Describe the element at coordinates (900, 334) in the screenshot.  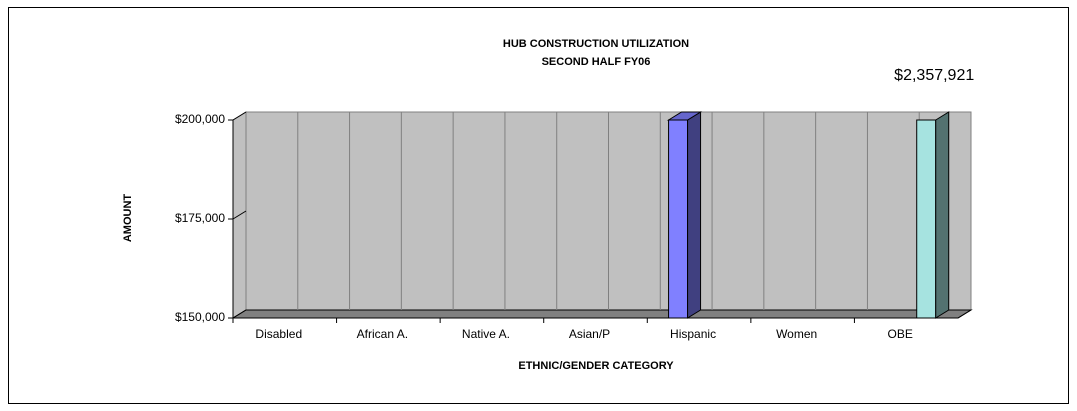
I see `x-tick-label: OBE` at that location.